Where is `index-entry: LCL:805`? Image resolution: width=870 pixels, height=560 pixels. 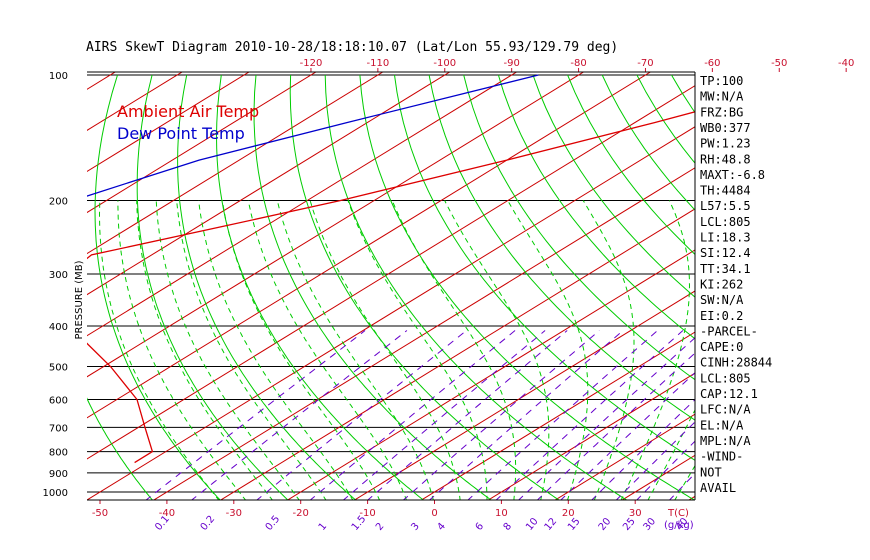 index-entry: LCL:805 is located at coordinates (725, 378).